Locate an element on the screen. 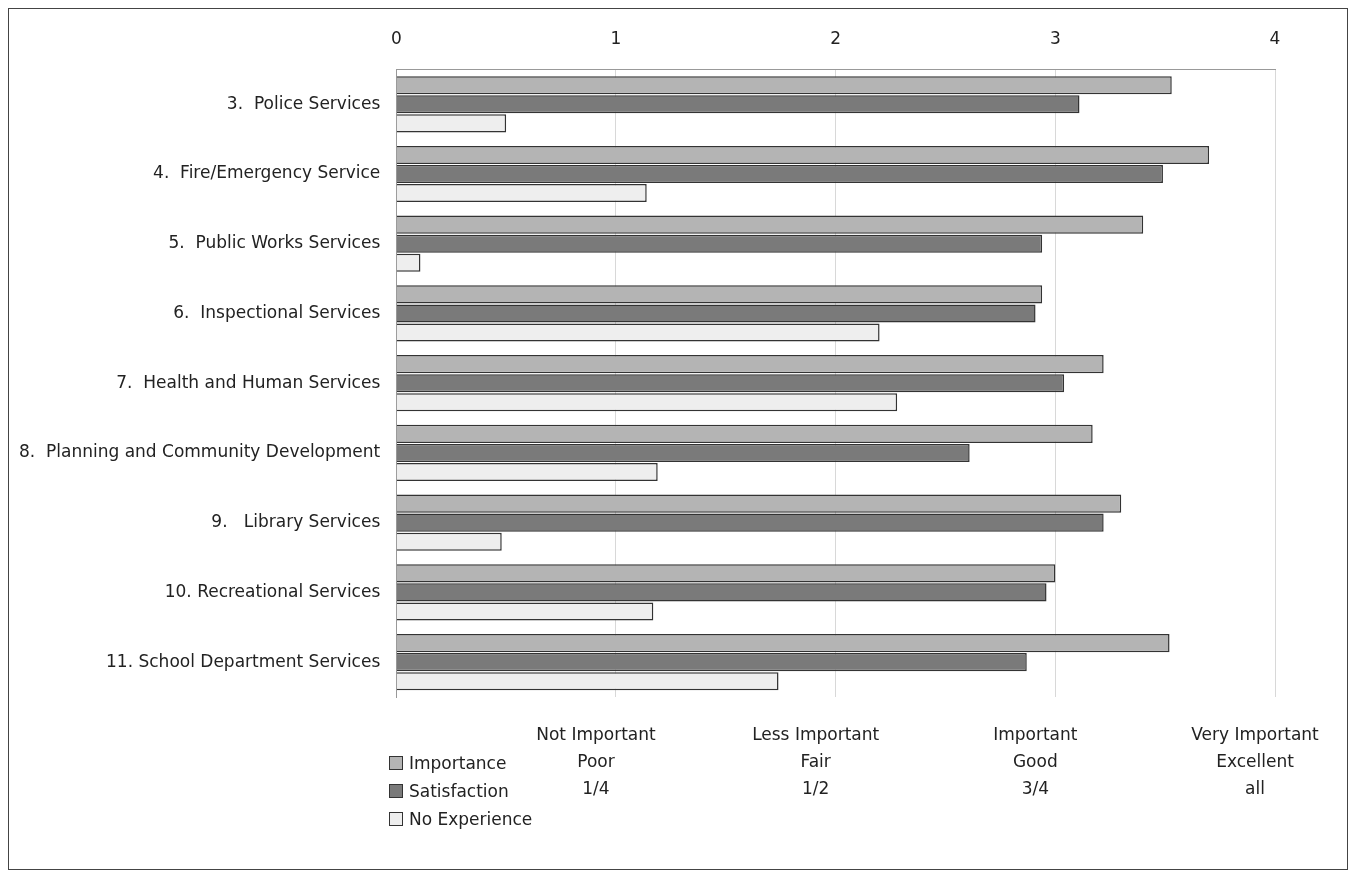 The height and width of the screenshot is (882, 1360). x-tick-label: 2 is located at coordinates (836, 37).